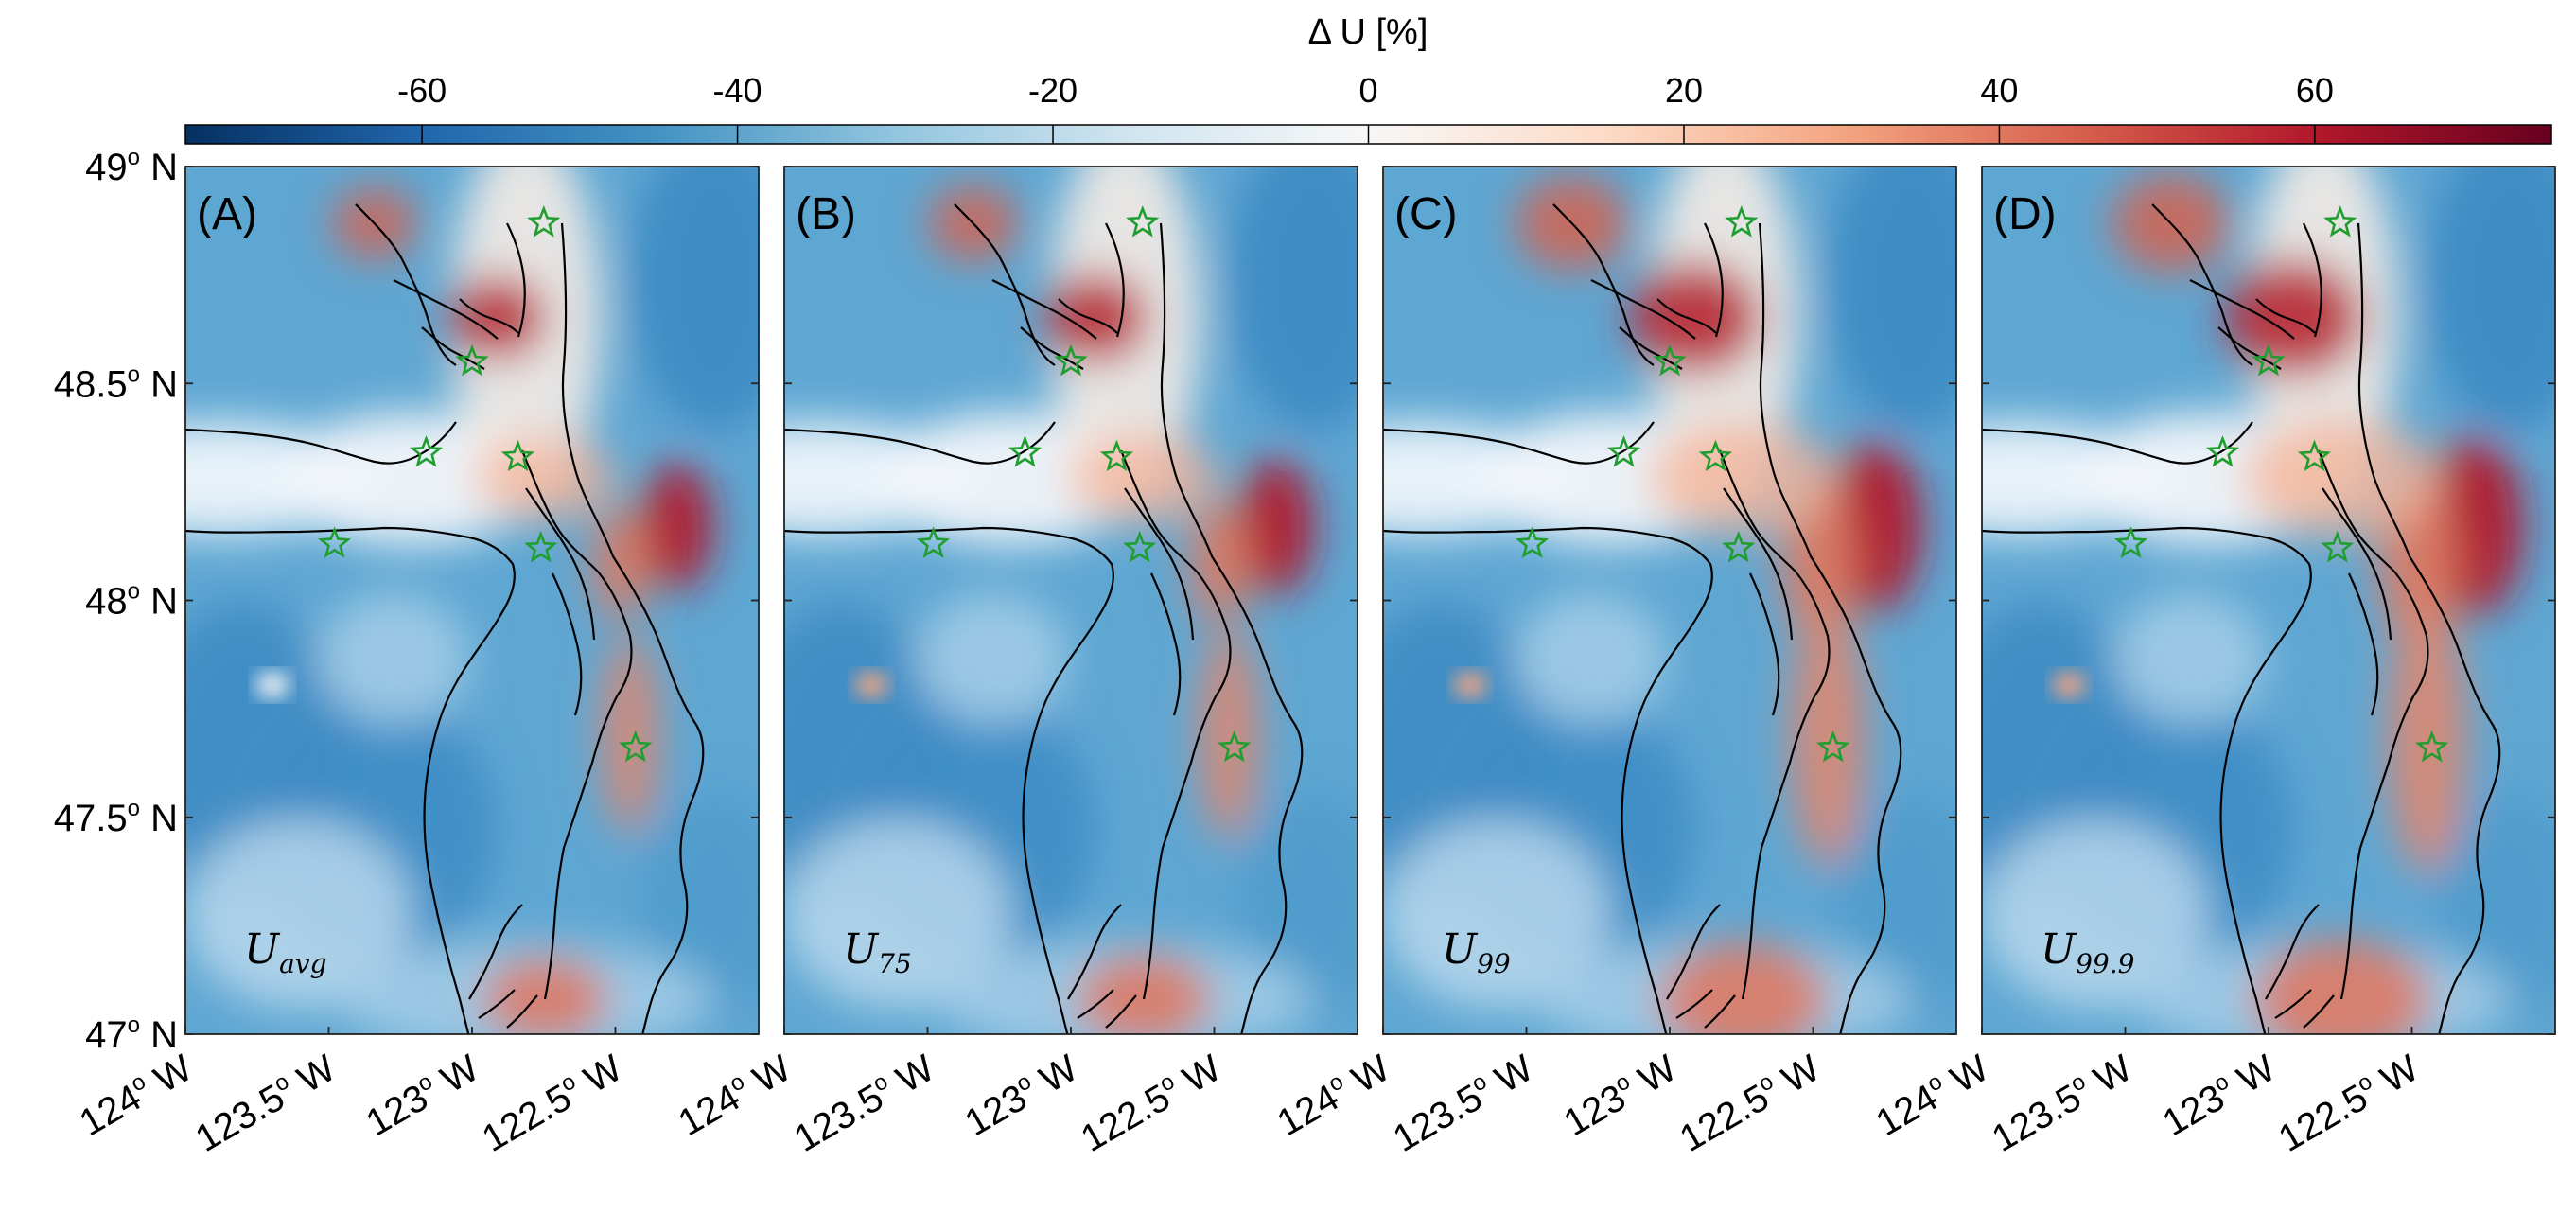 This screenshot has height=1214, width=2576. I want to click on colorbar-tick-label: 20, so click(1684, 90).